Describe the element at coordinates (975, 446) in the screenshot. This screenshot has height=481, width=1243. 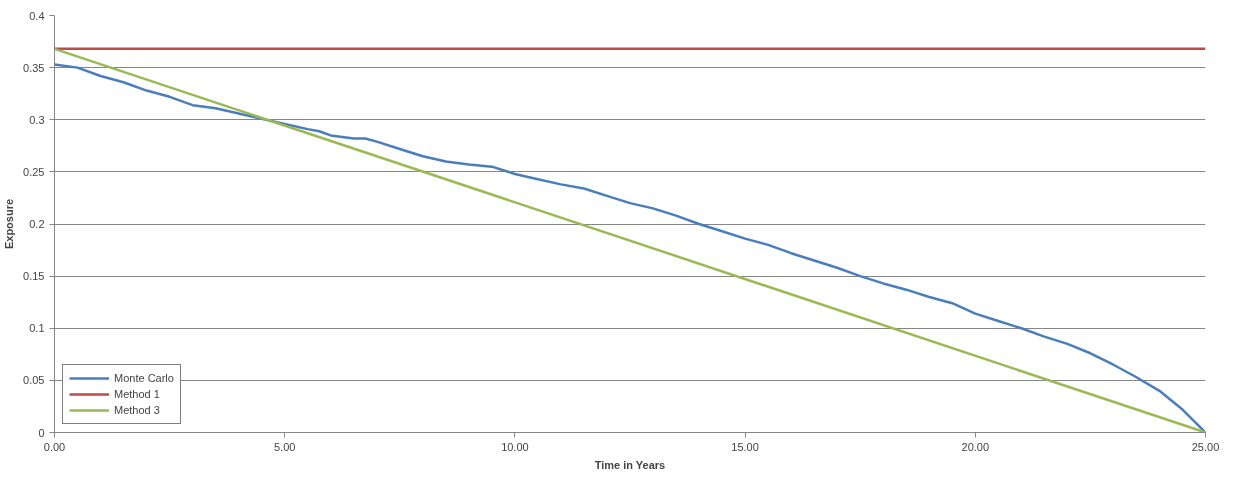
I see `x-tick-label: 20.00` at that location.